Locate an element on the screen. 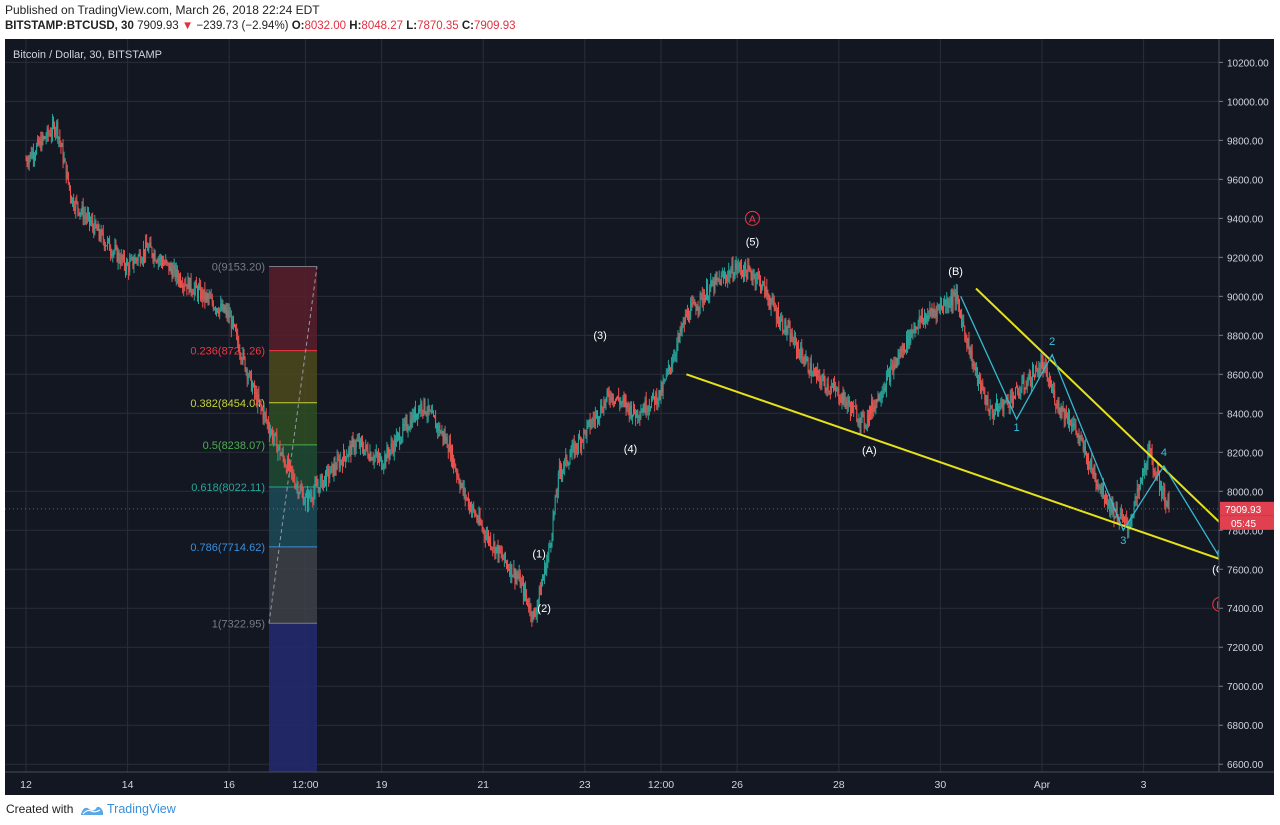  y-tick-label: 7600.00 is located at coordinates (1245, 570).